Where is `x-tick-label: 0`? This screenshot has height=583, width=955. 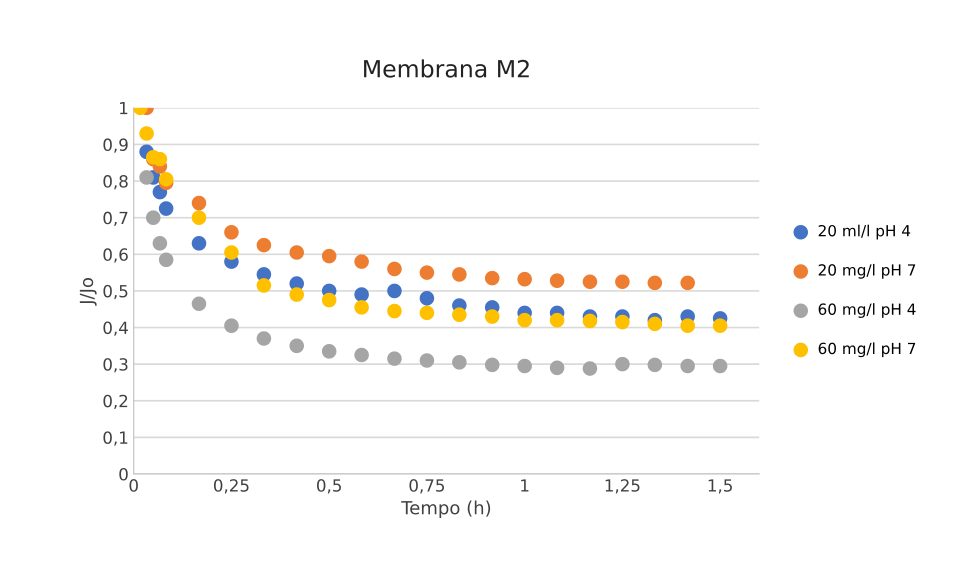
x-tick-label: 0 is located at coordinates (133, 485).